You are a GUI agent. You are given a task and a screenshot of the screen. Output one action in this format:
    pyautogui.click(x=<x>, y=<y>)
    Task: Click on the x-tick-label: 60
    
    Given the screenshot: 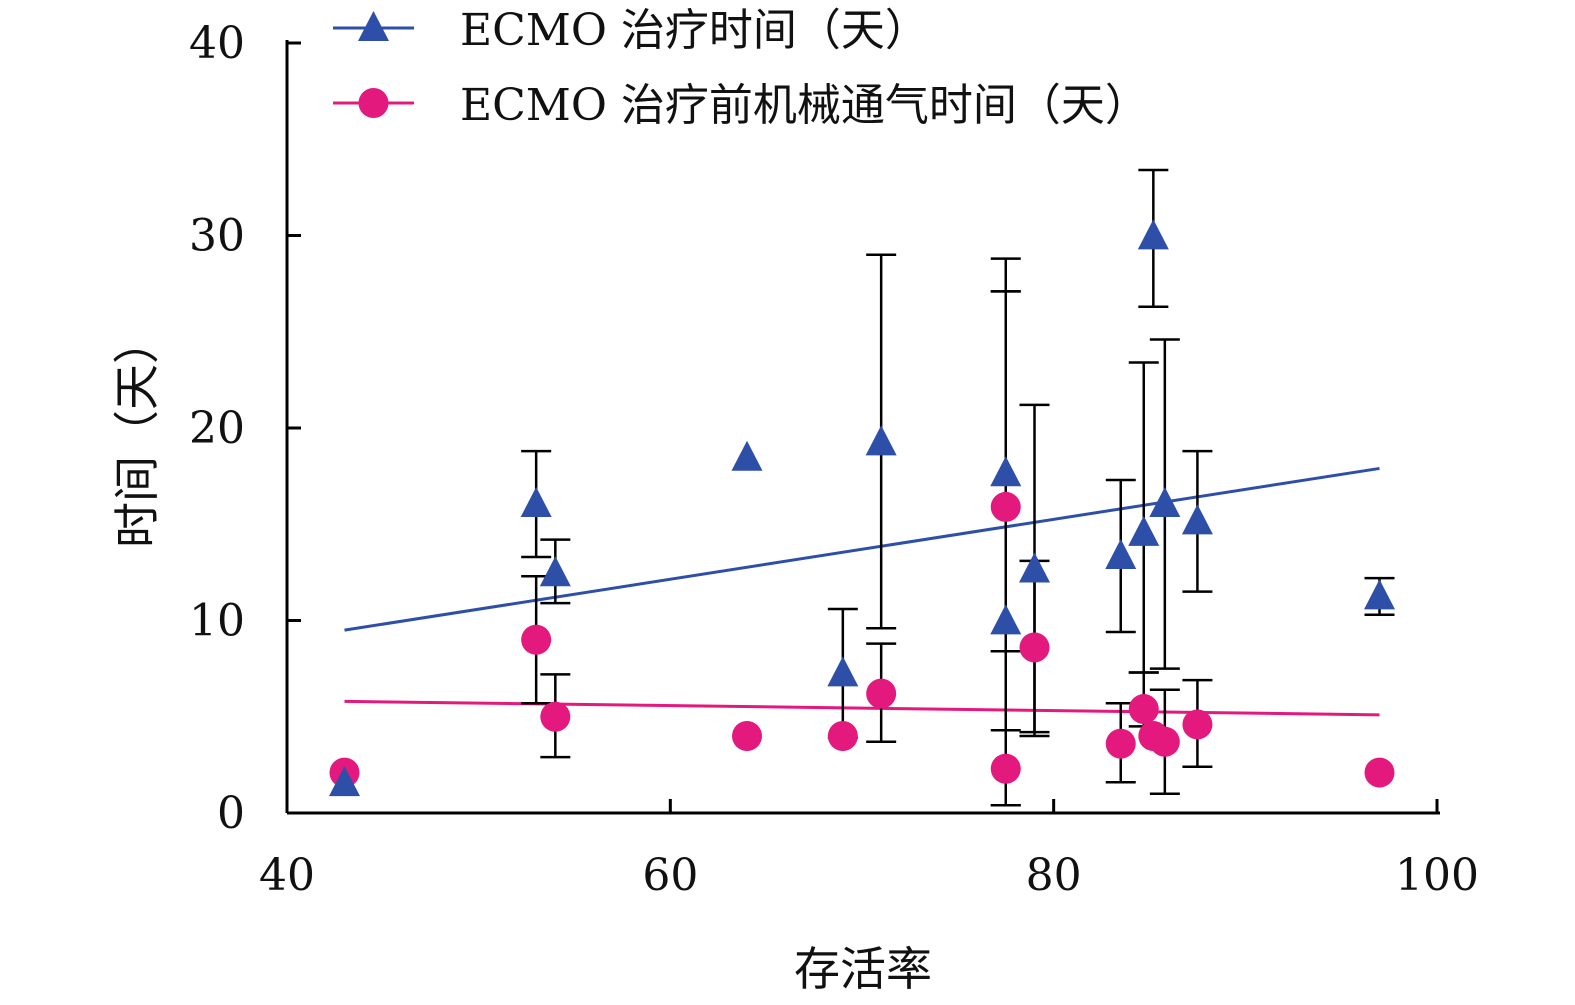 What is the action you would take?
    pyautogui.click(x=670, y=875)
    